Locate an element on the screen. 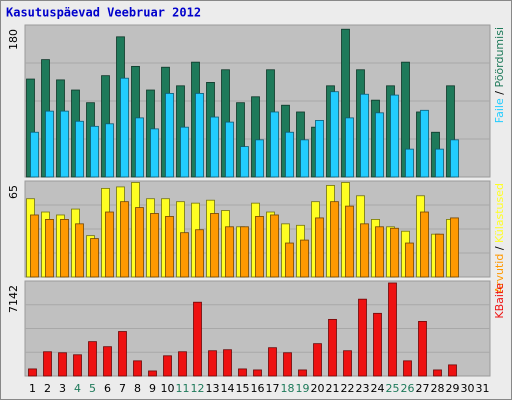  x-tick-label: 28 is located at coordinates (438, 388).